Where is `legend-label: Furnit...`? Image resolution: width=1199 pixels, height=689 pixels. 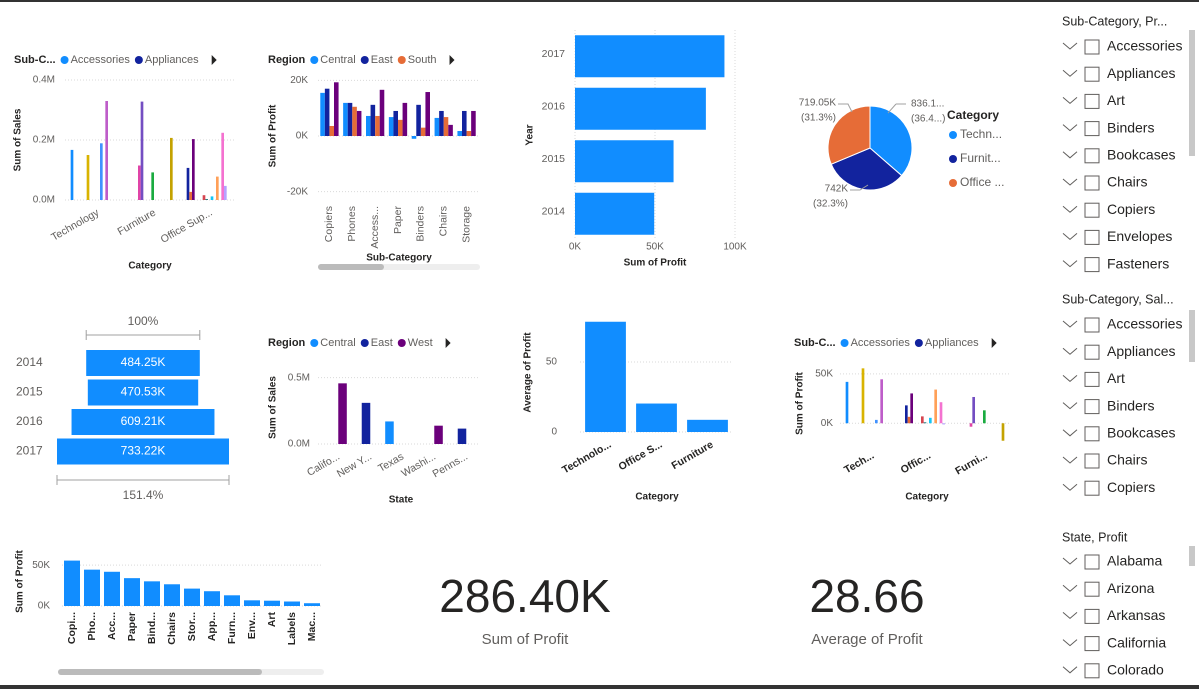
legend-label: Furnit... is located at coordinates (980, 158).